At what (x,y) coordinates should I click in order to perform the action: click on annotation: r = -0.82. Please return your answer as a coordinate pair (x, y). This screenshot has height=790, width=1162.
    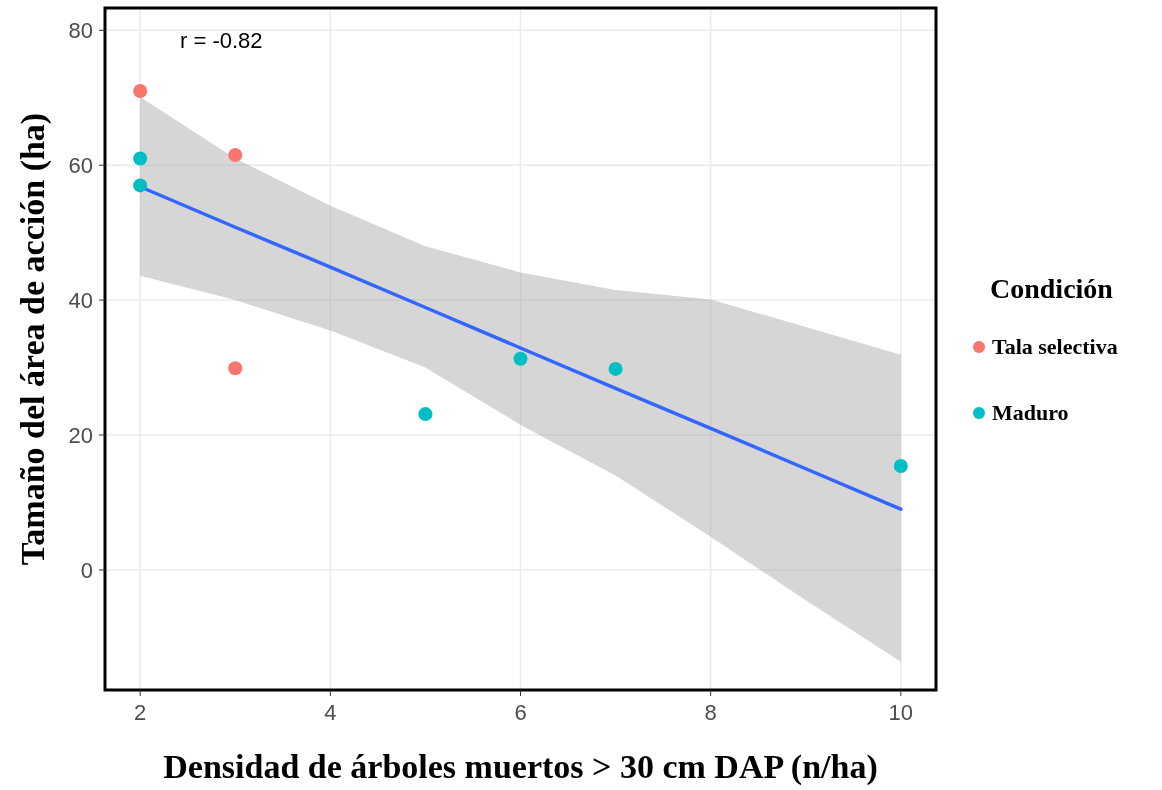
    Looking at the image, I should click on (221, 40).